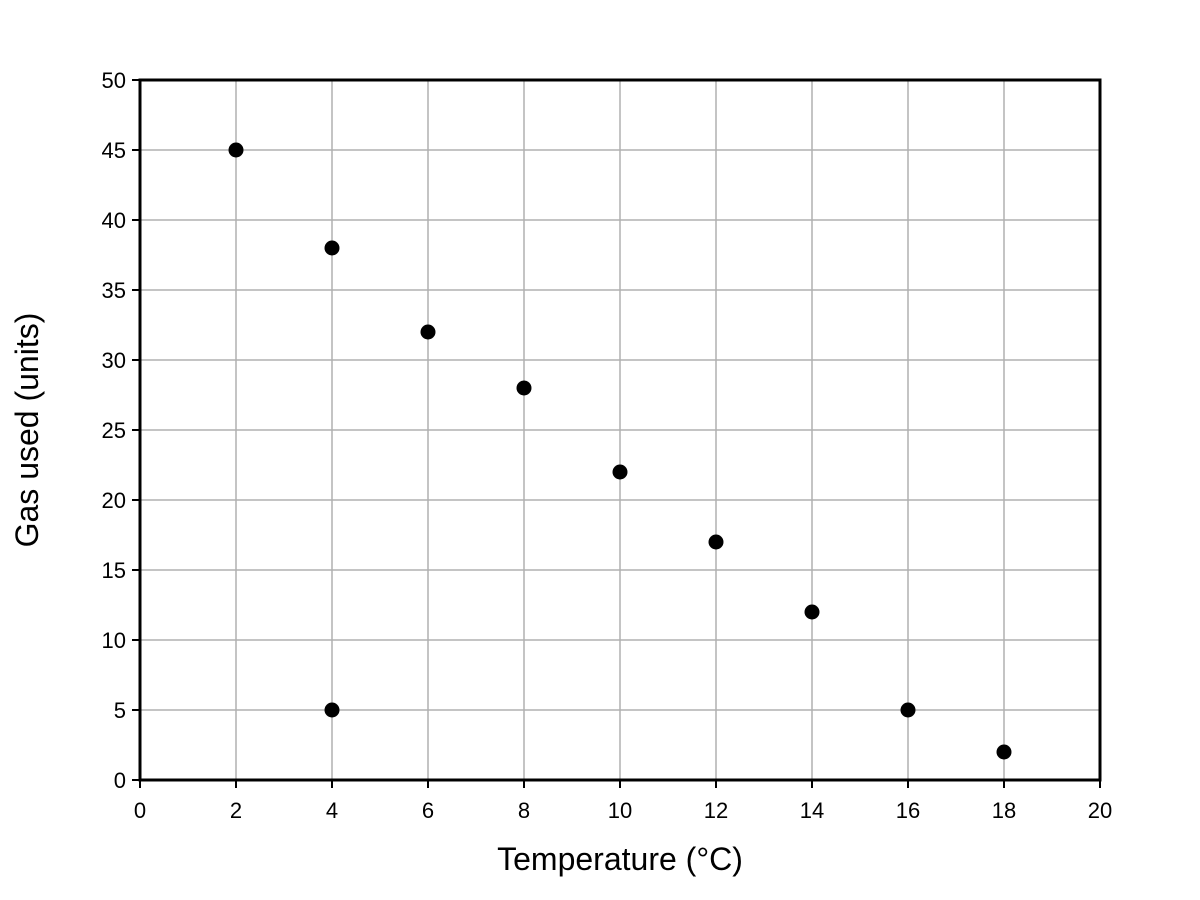 The height and width of the screenshot is (900, 1200). I want to click on x-tick-label: 12, so click(716, 810).